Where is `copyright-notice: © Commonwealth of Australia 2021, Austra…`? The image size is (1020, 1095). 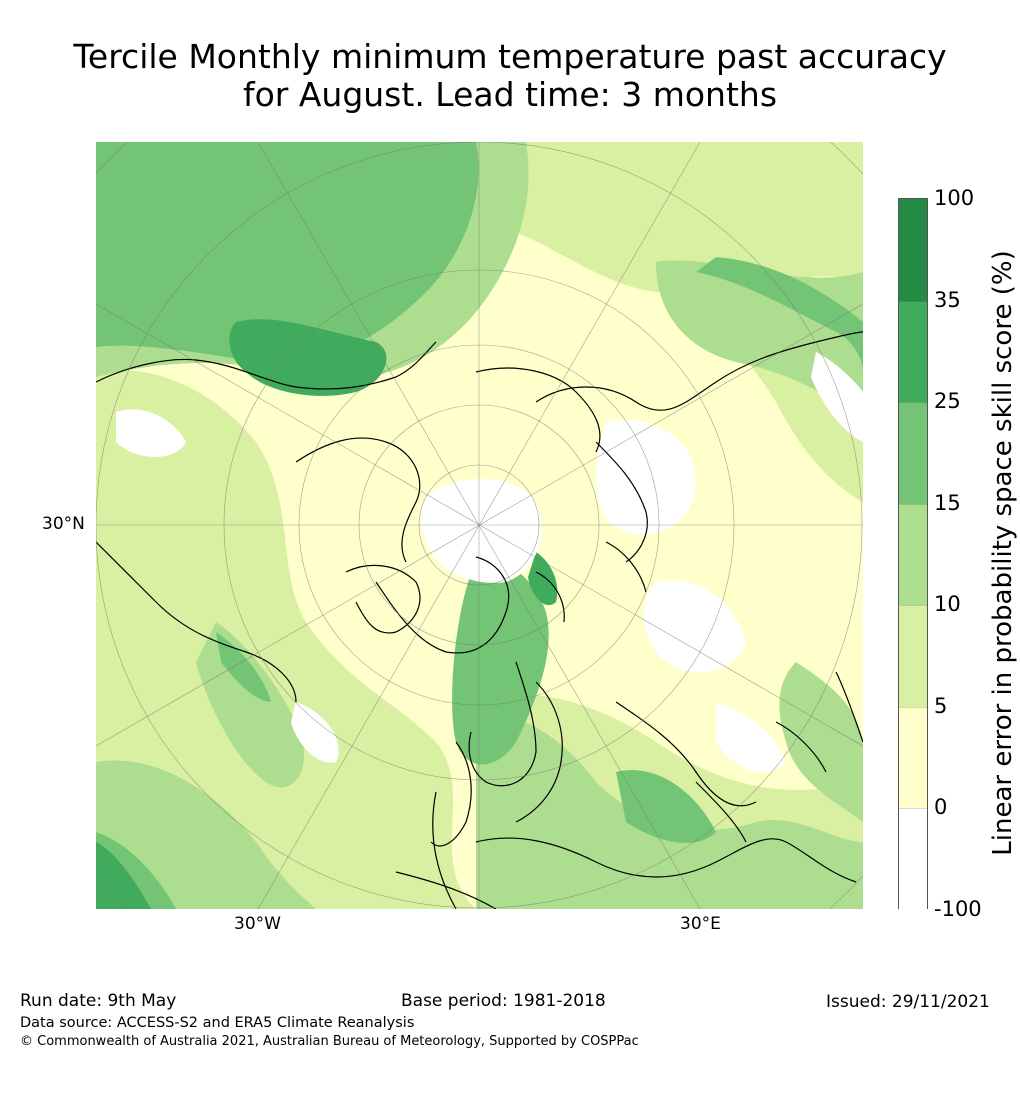
copyright-notice: © Commonwealth of Australia 2021, Austra… is located at coordinates (329, 1041).